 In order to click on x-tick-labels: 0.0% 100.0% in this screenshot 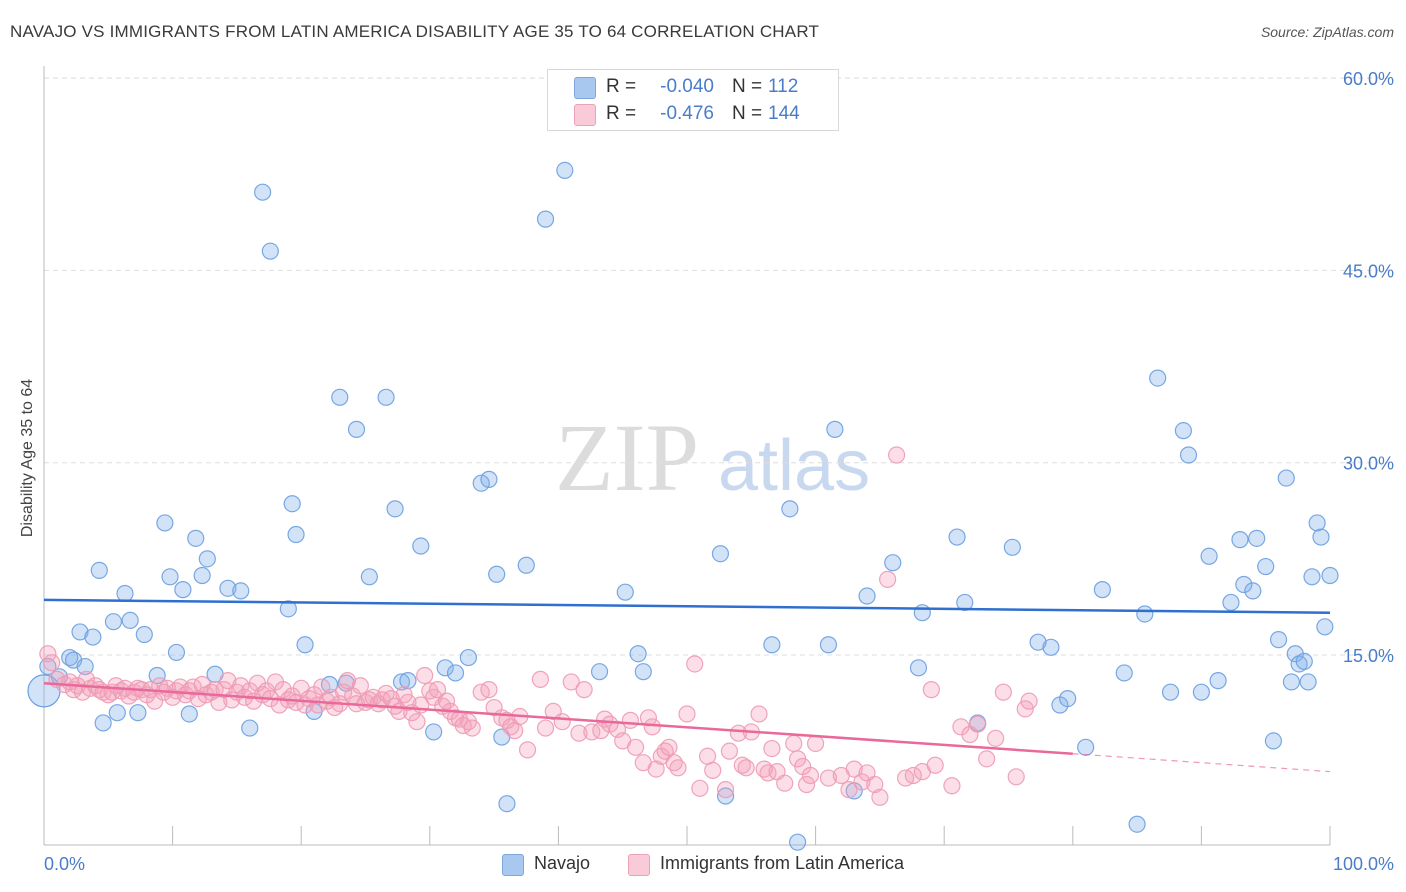, I will do `click(719, 864)`.